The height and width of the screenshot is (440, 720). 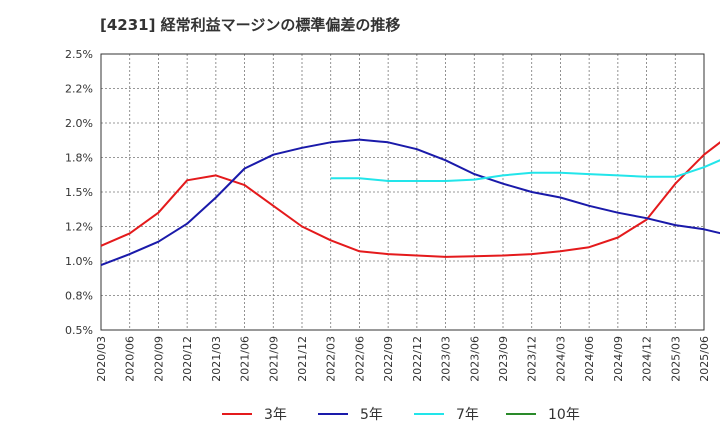 I want to click on legend-label: 3年, so click(x=275, y=415).